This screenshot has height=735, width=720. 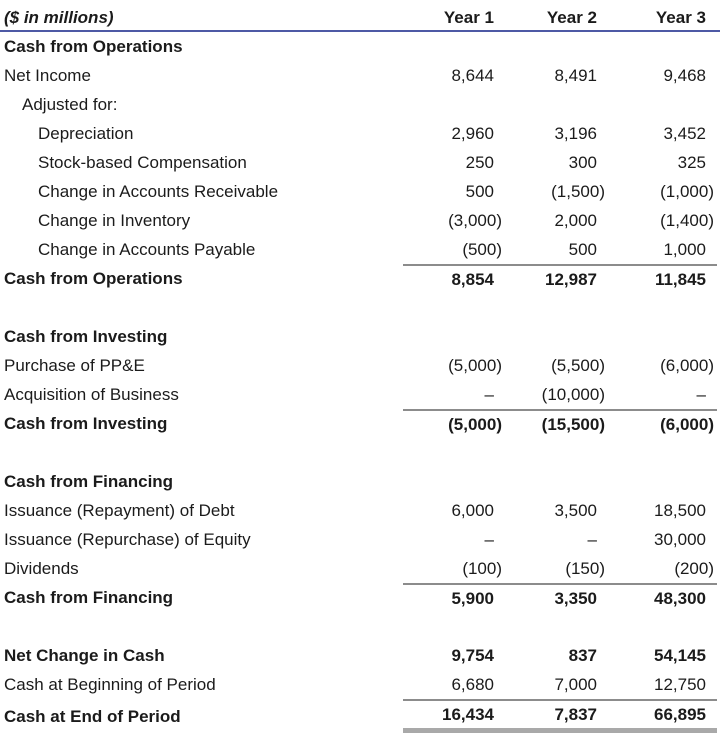 What do you see at coordinates (360, 46) in the screenshot?
I see `section-title-cash-from-operations: Cash from Operations` at bounding box center [360, 46].